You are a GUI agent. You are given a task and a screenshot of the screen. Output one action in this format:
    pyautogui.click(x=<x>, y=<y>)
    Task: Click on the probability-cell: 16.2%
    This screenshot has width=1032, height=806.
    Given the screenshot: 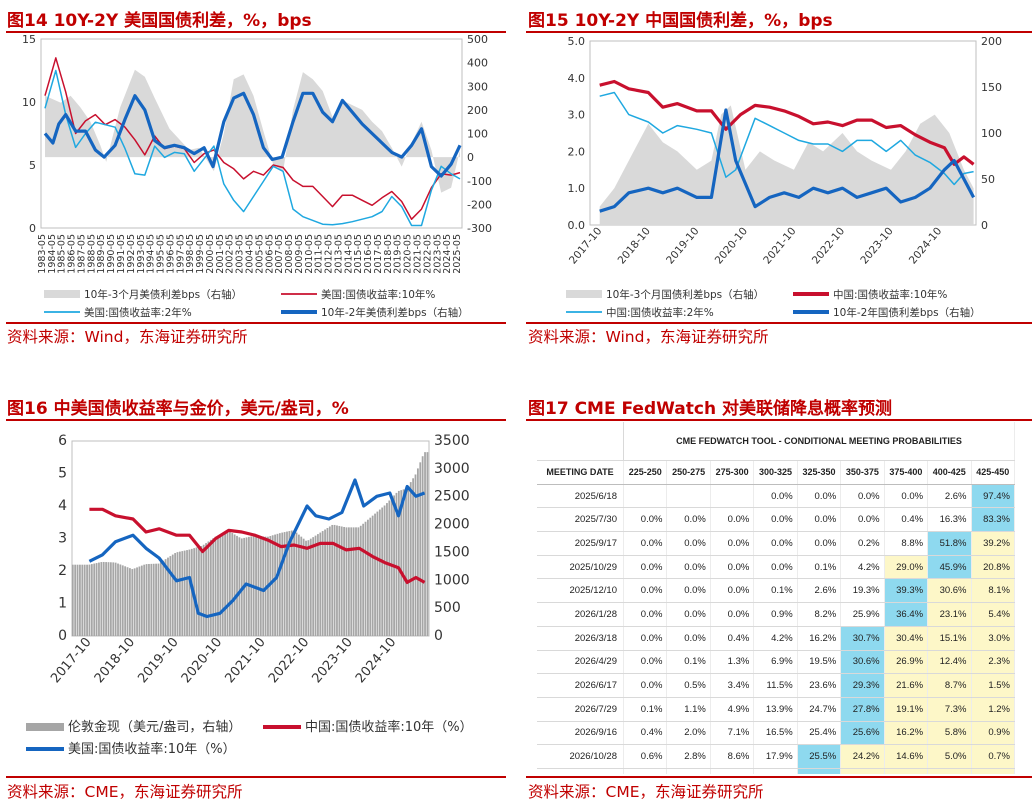 What is the action you would take?
    pyautogui.click(x=906, y=733)
    